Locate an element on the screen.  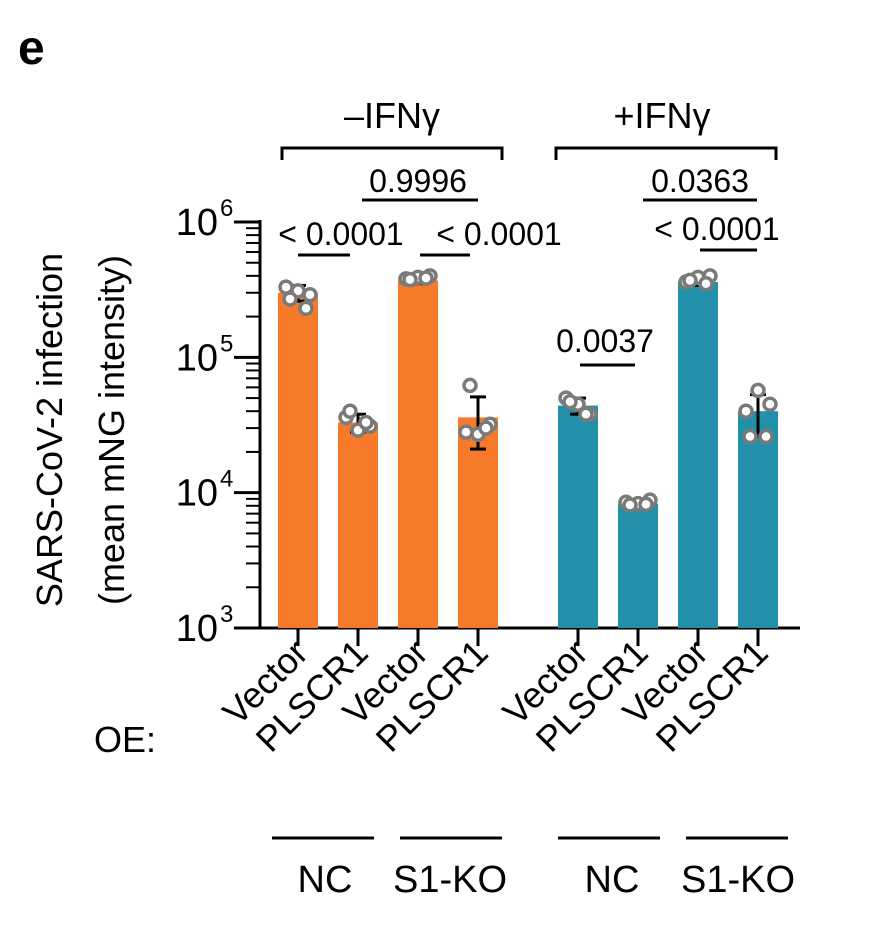
condition-labels: NC S1-KO NC S1-KO is located at coordinates (533, 868).